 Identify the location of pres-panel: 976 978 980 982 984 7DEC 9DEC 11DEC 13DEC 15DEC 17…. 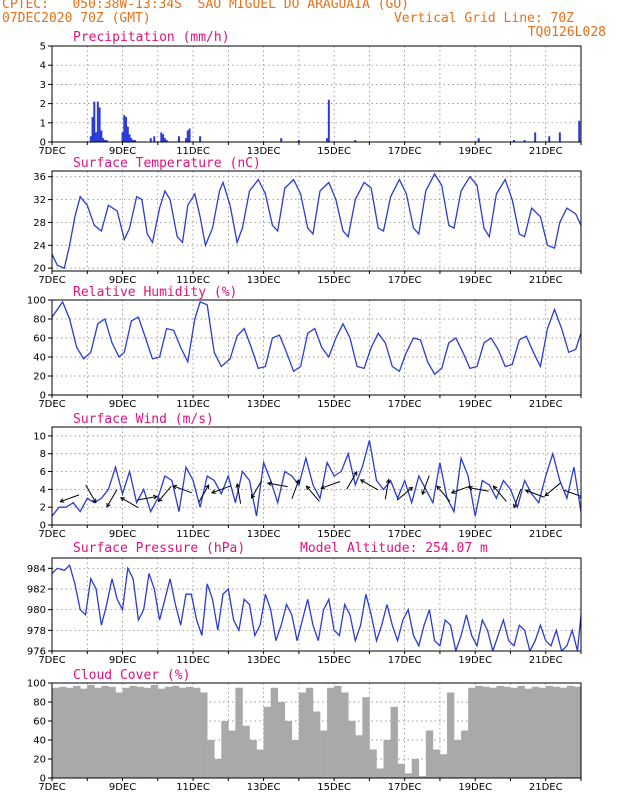
(304, 603).